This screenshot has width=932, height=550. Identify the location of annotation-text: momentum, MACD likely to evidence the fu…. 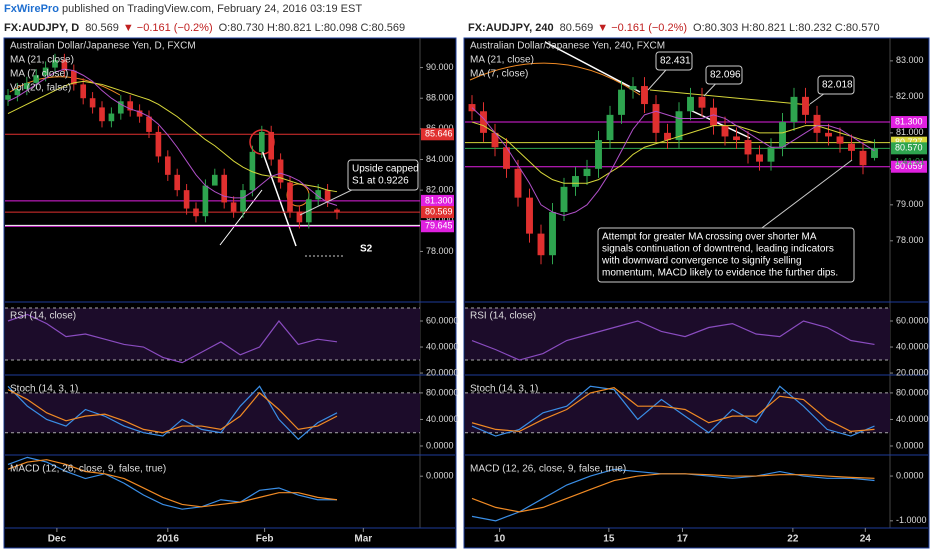
(720, 273).